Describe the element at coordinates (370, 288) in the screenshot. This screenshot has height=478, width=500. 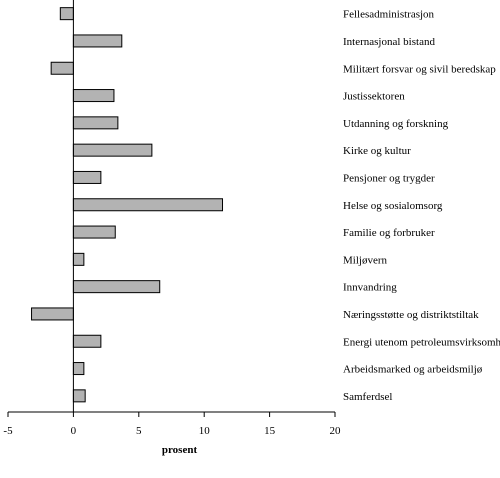
I see `category-label: Innvandring` at that location.